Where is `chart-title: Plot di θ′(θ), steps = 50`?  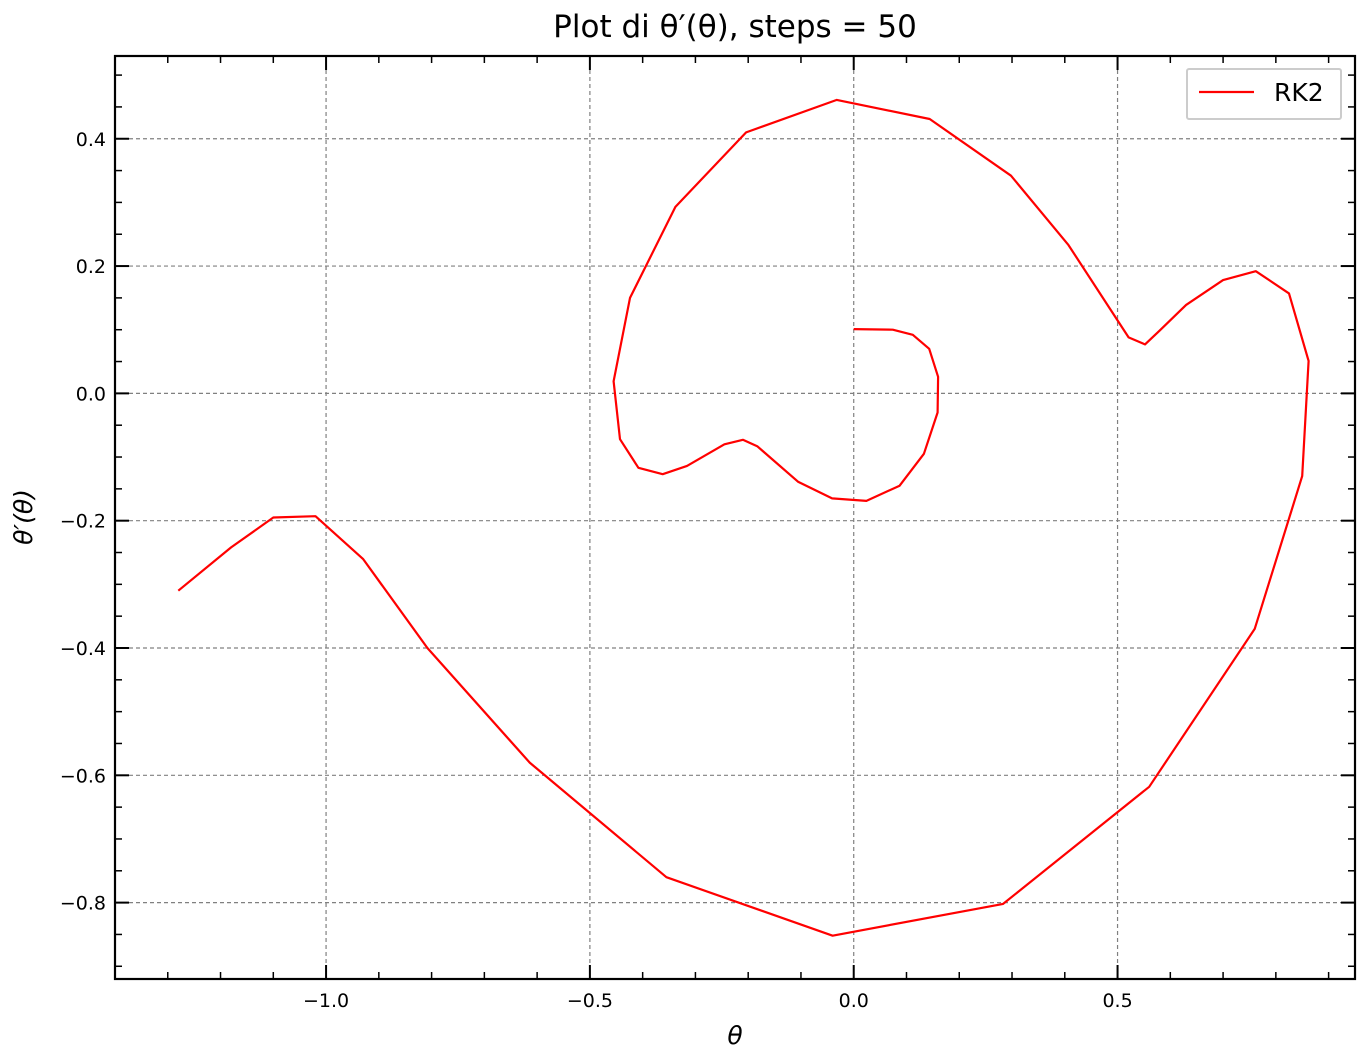 chart-title: Plot di θ′(θ), steps = 50 is located at coordinates (735, 27).